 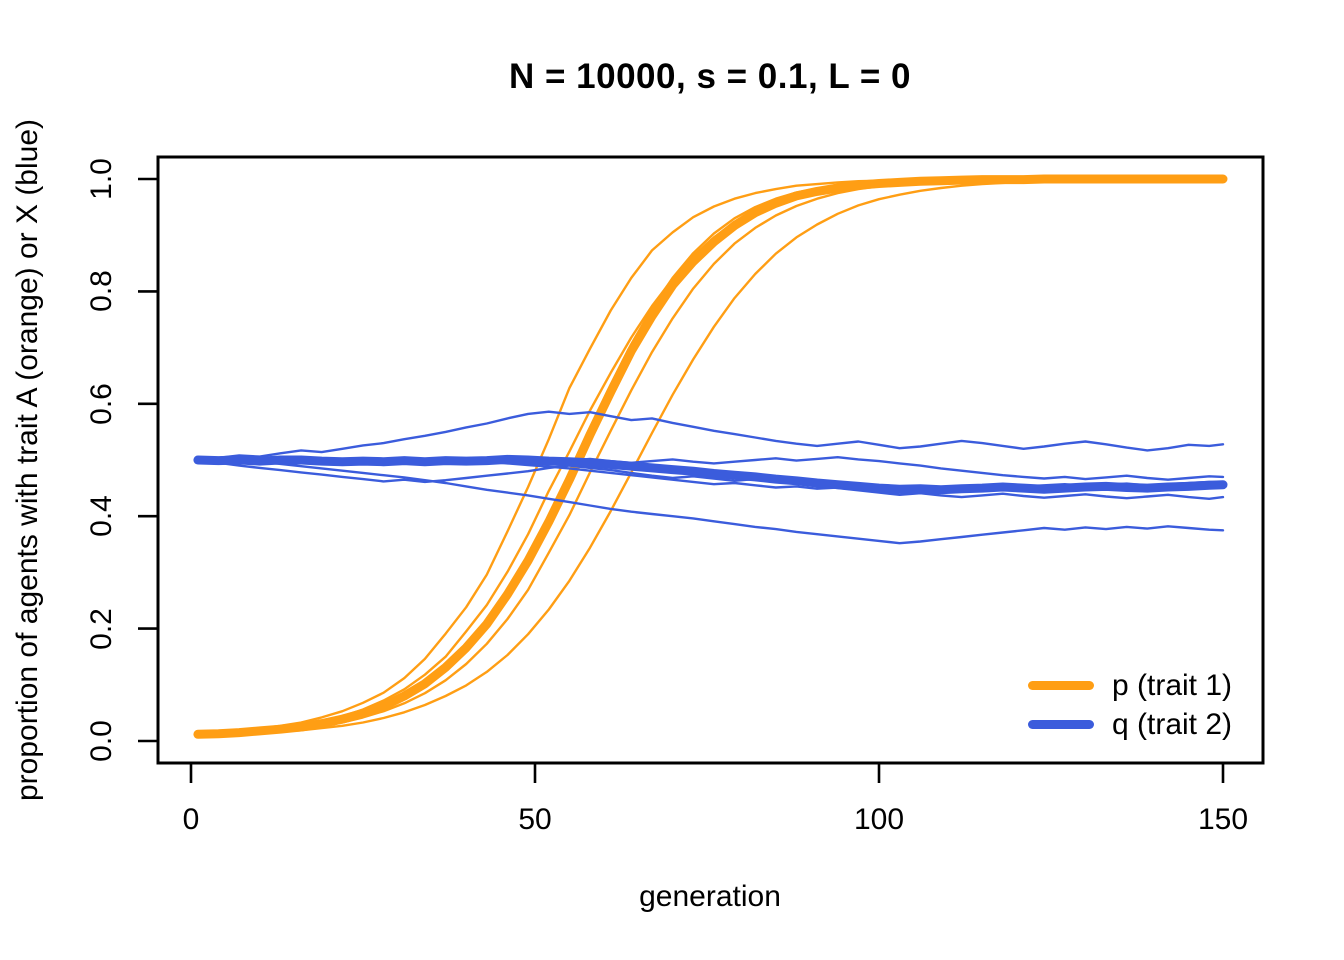 I want to click on legend-line-swatch-q, so click(x=1061, y=724).